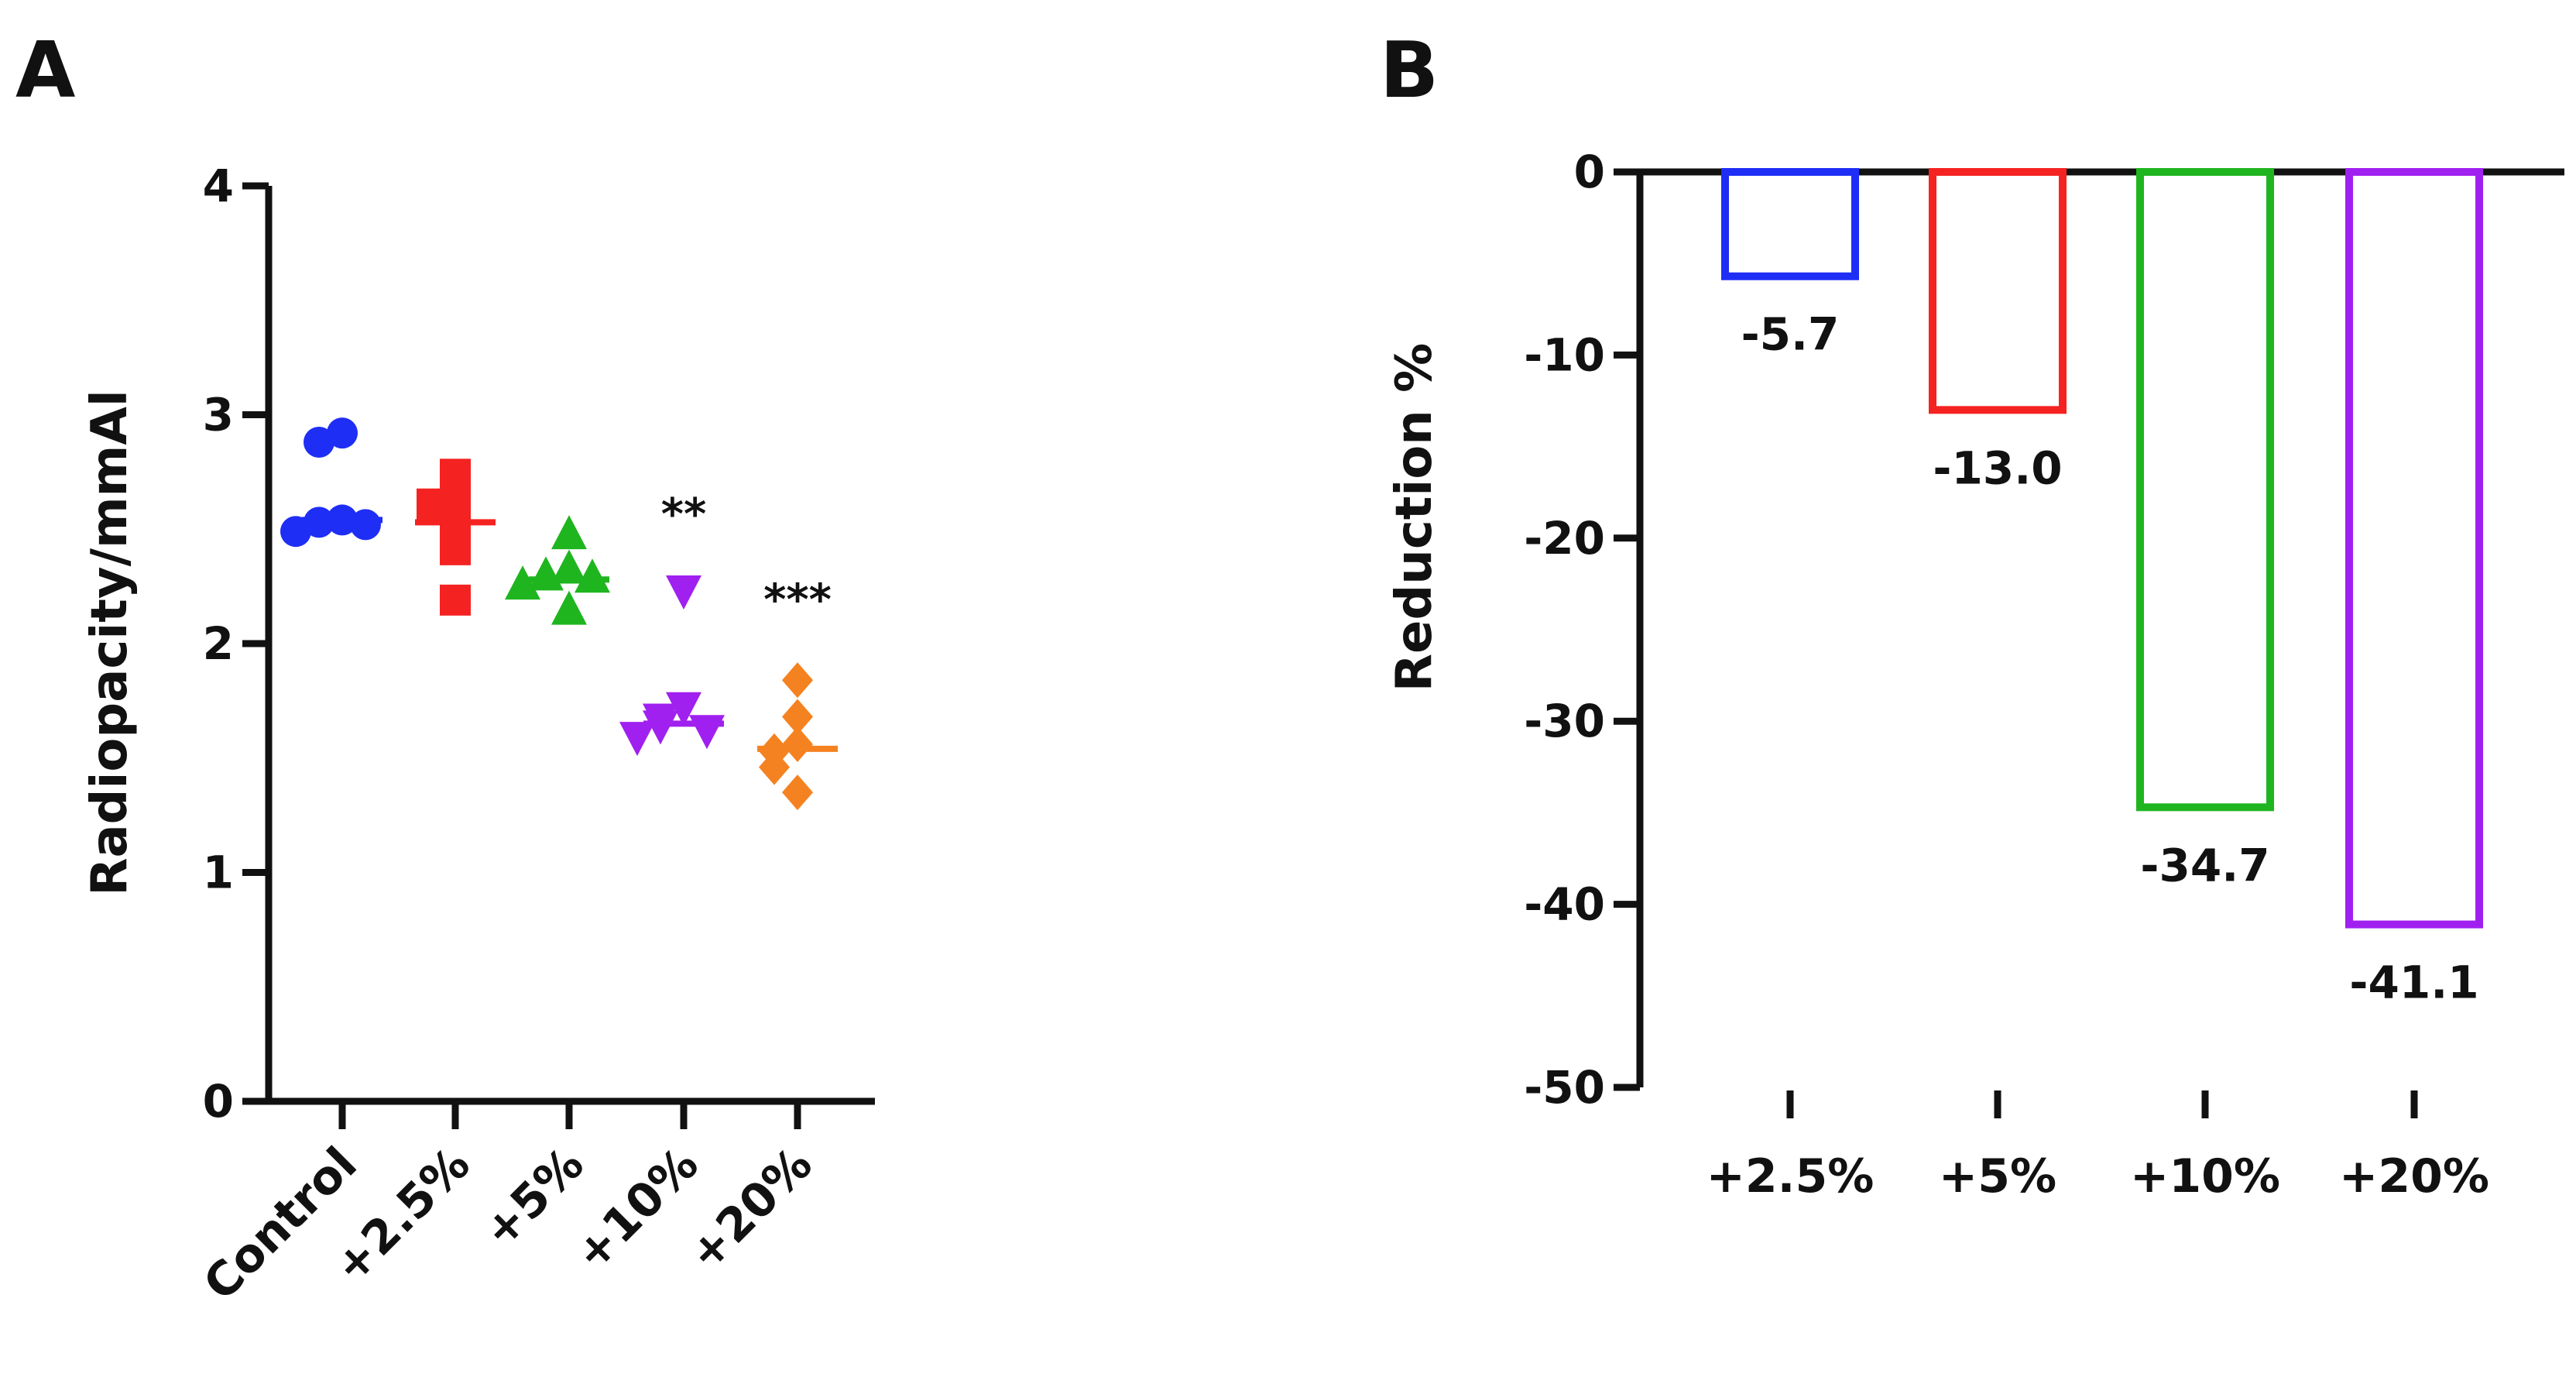 This screenshot has height=1384, width=2576. I want to click on panel-a-y-ticks: 0 1 2 3 4, so click(236, 644).